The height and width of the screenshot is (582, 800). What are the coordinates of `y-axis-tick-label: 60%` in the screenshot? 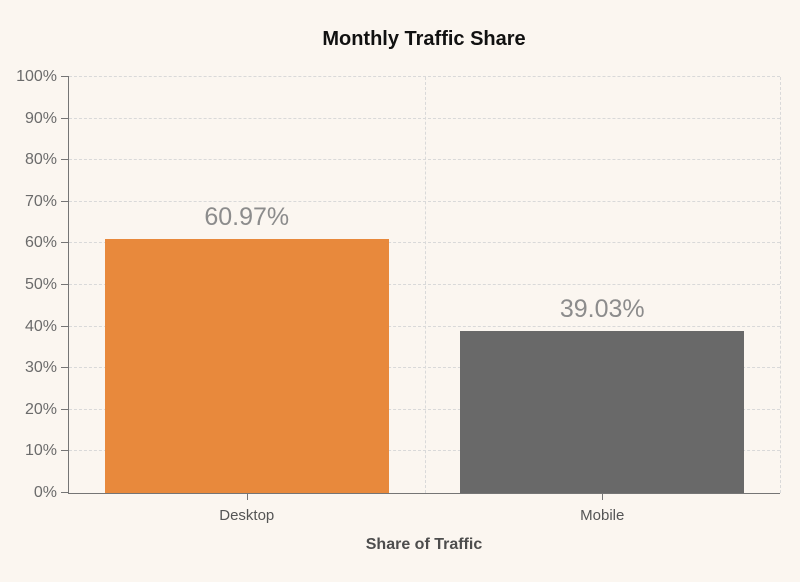 It's located at (40, 243).